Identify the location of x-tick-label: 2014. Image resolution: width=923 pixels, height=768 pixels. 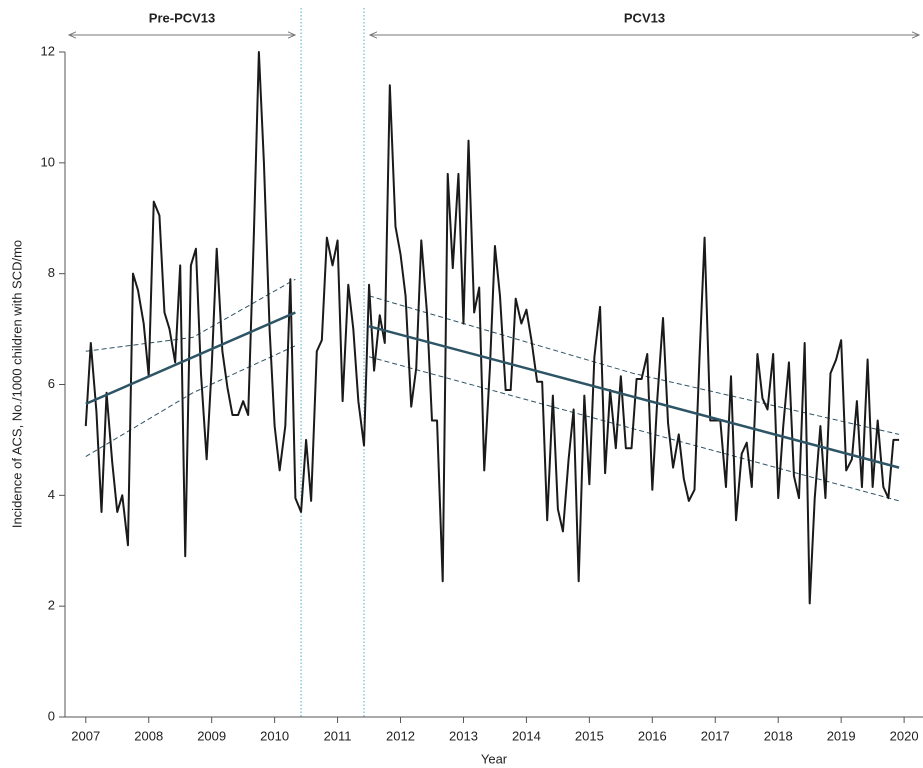
(526, 735).